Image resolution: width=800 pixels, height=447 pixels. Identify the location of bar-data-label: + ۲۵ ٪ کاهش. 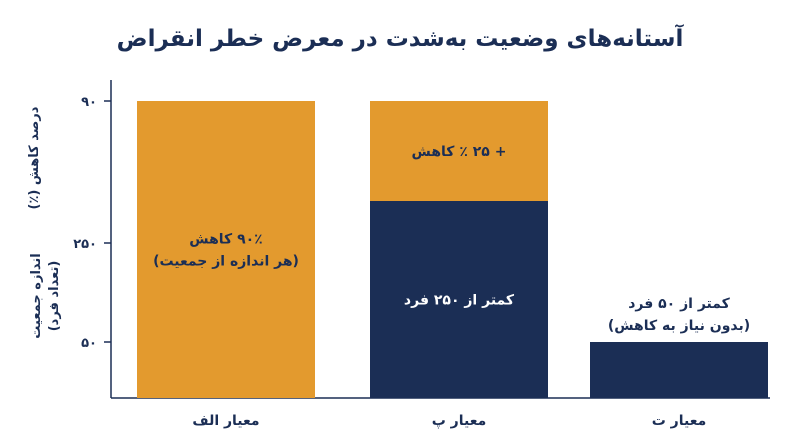
(459, 152).